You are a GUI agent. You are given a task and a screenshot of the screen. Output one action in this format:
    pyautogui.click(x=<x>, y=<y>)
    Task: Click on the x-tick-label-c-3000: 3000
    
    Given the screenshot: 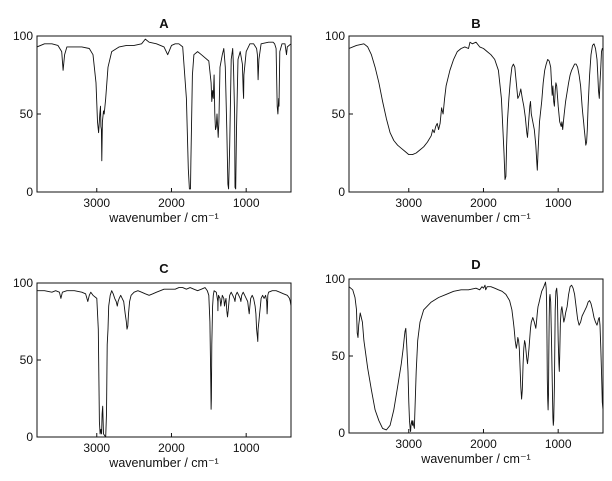 What is the action you would take?
    pyautogui.click(x=96, y=448)
    